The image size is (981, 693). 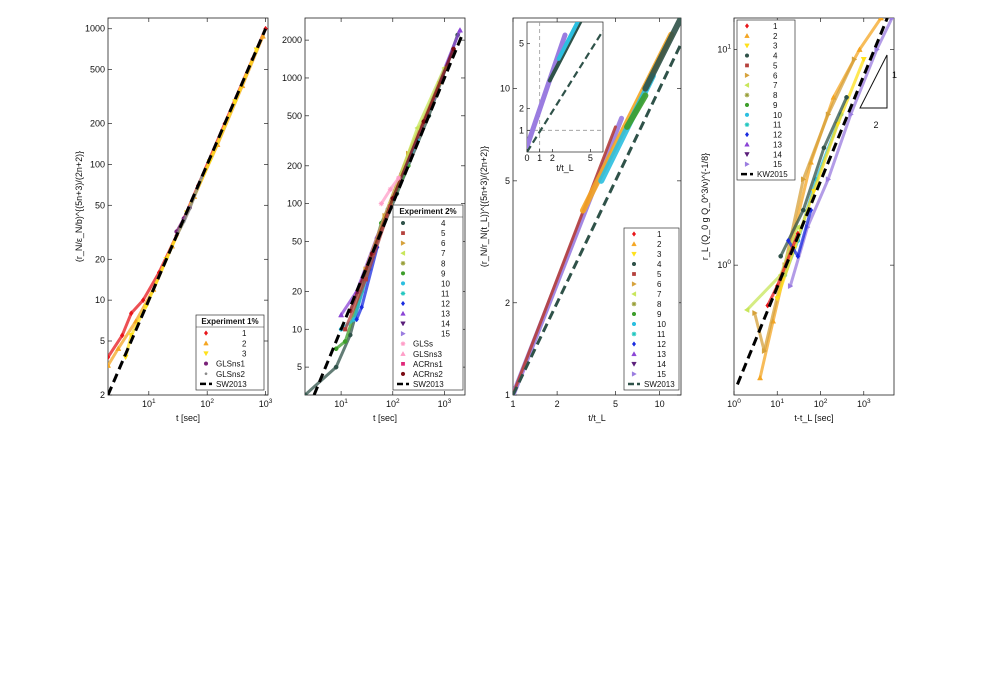 I want to click on x-tick-label: 10, so click(x=660, y=404).